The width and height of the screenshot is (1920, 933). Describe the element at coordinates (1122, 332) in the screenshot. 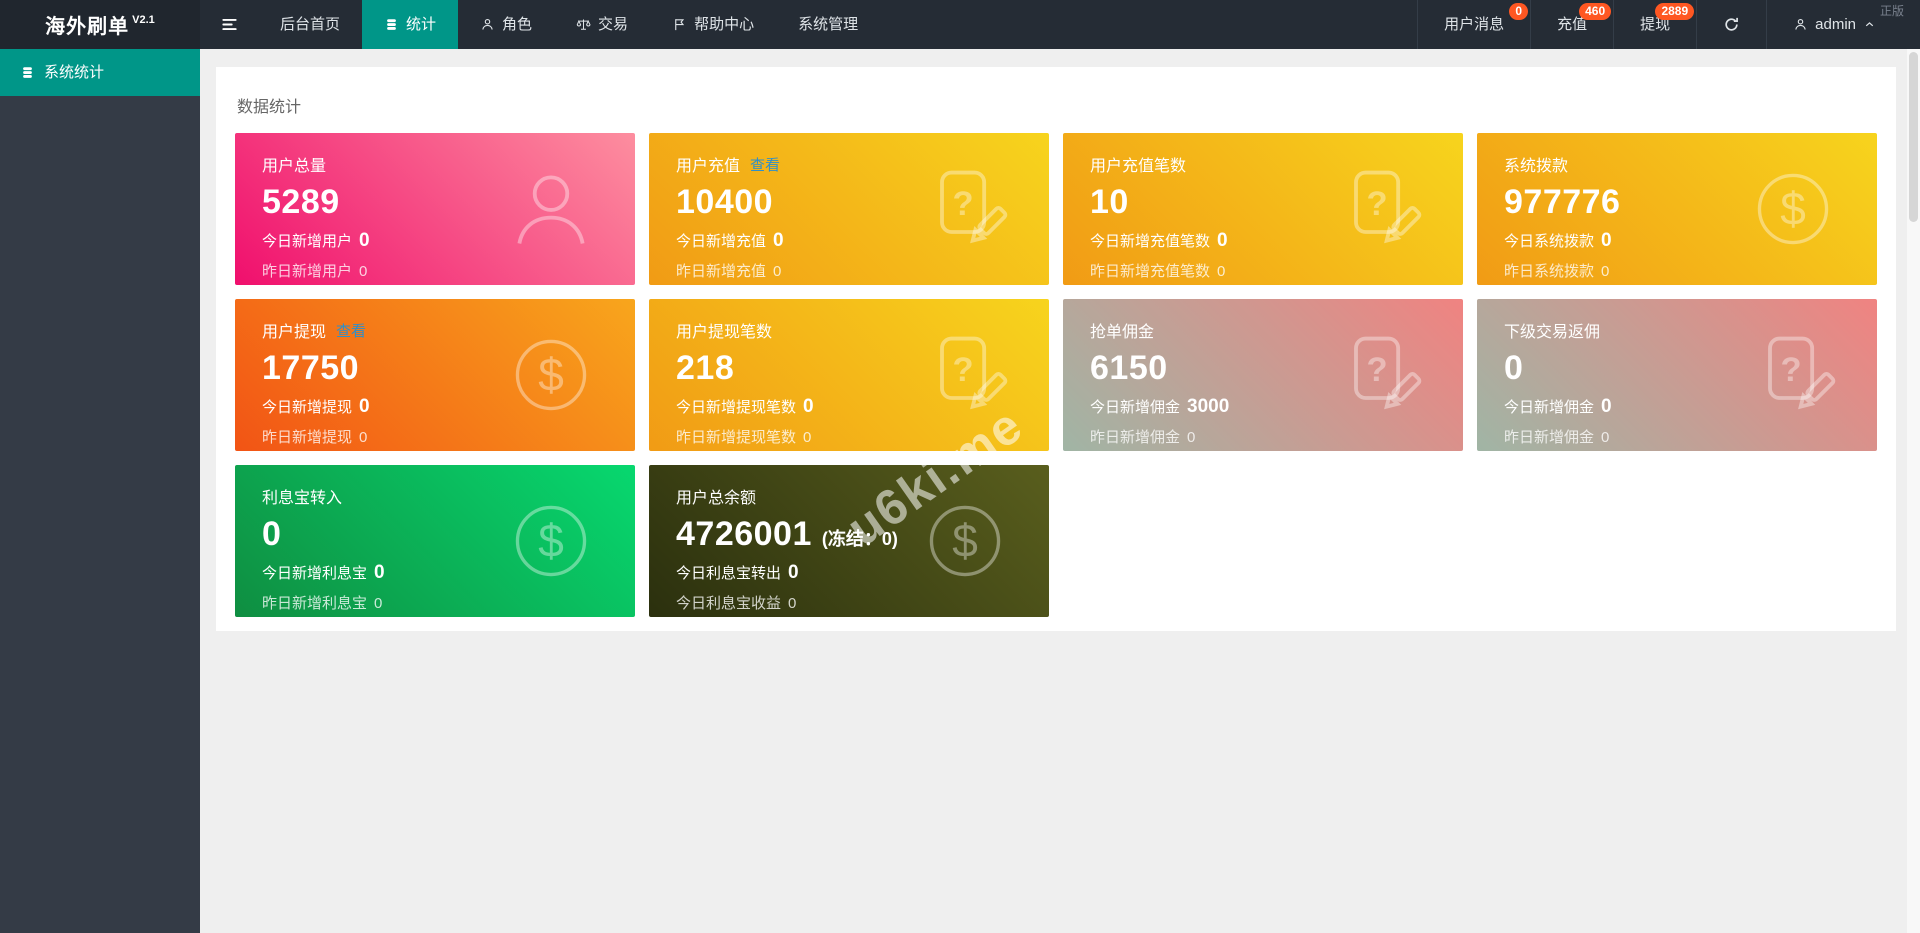

I see `stat-card-title: 抢单佣金` at that location.